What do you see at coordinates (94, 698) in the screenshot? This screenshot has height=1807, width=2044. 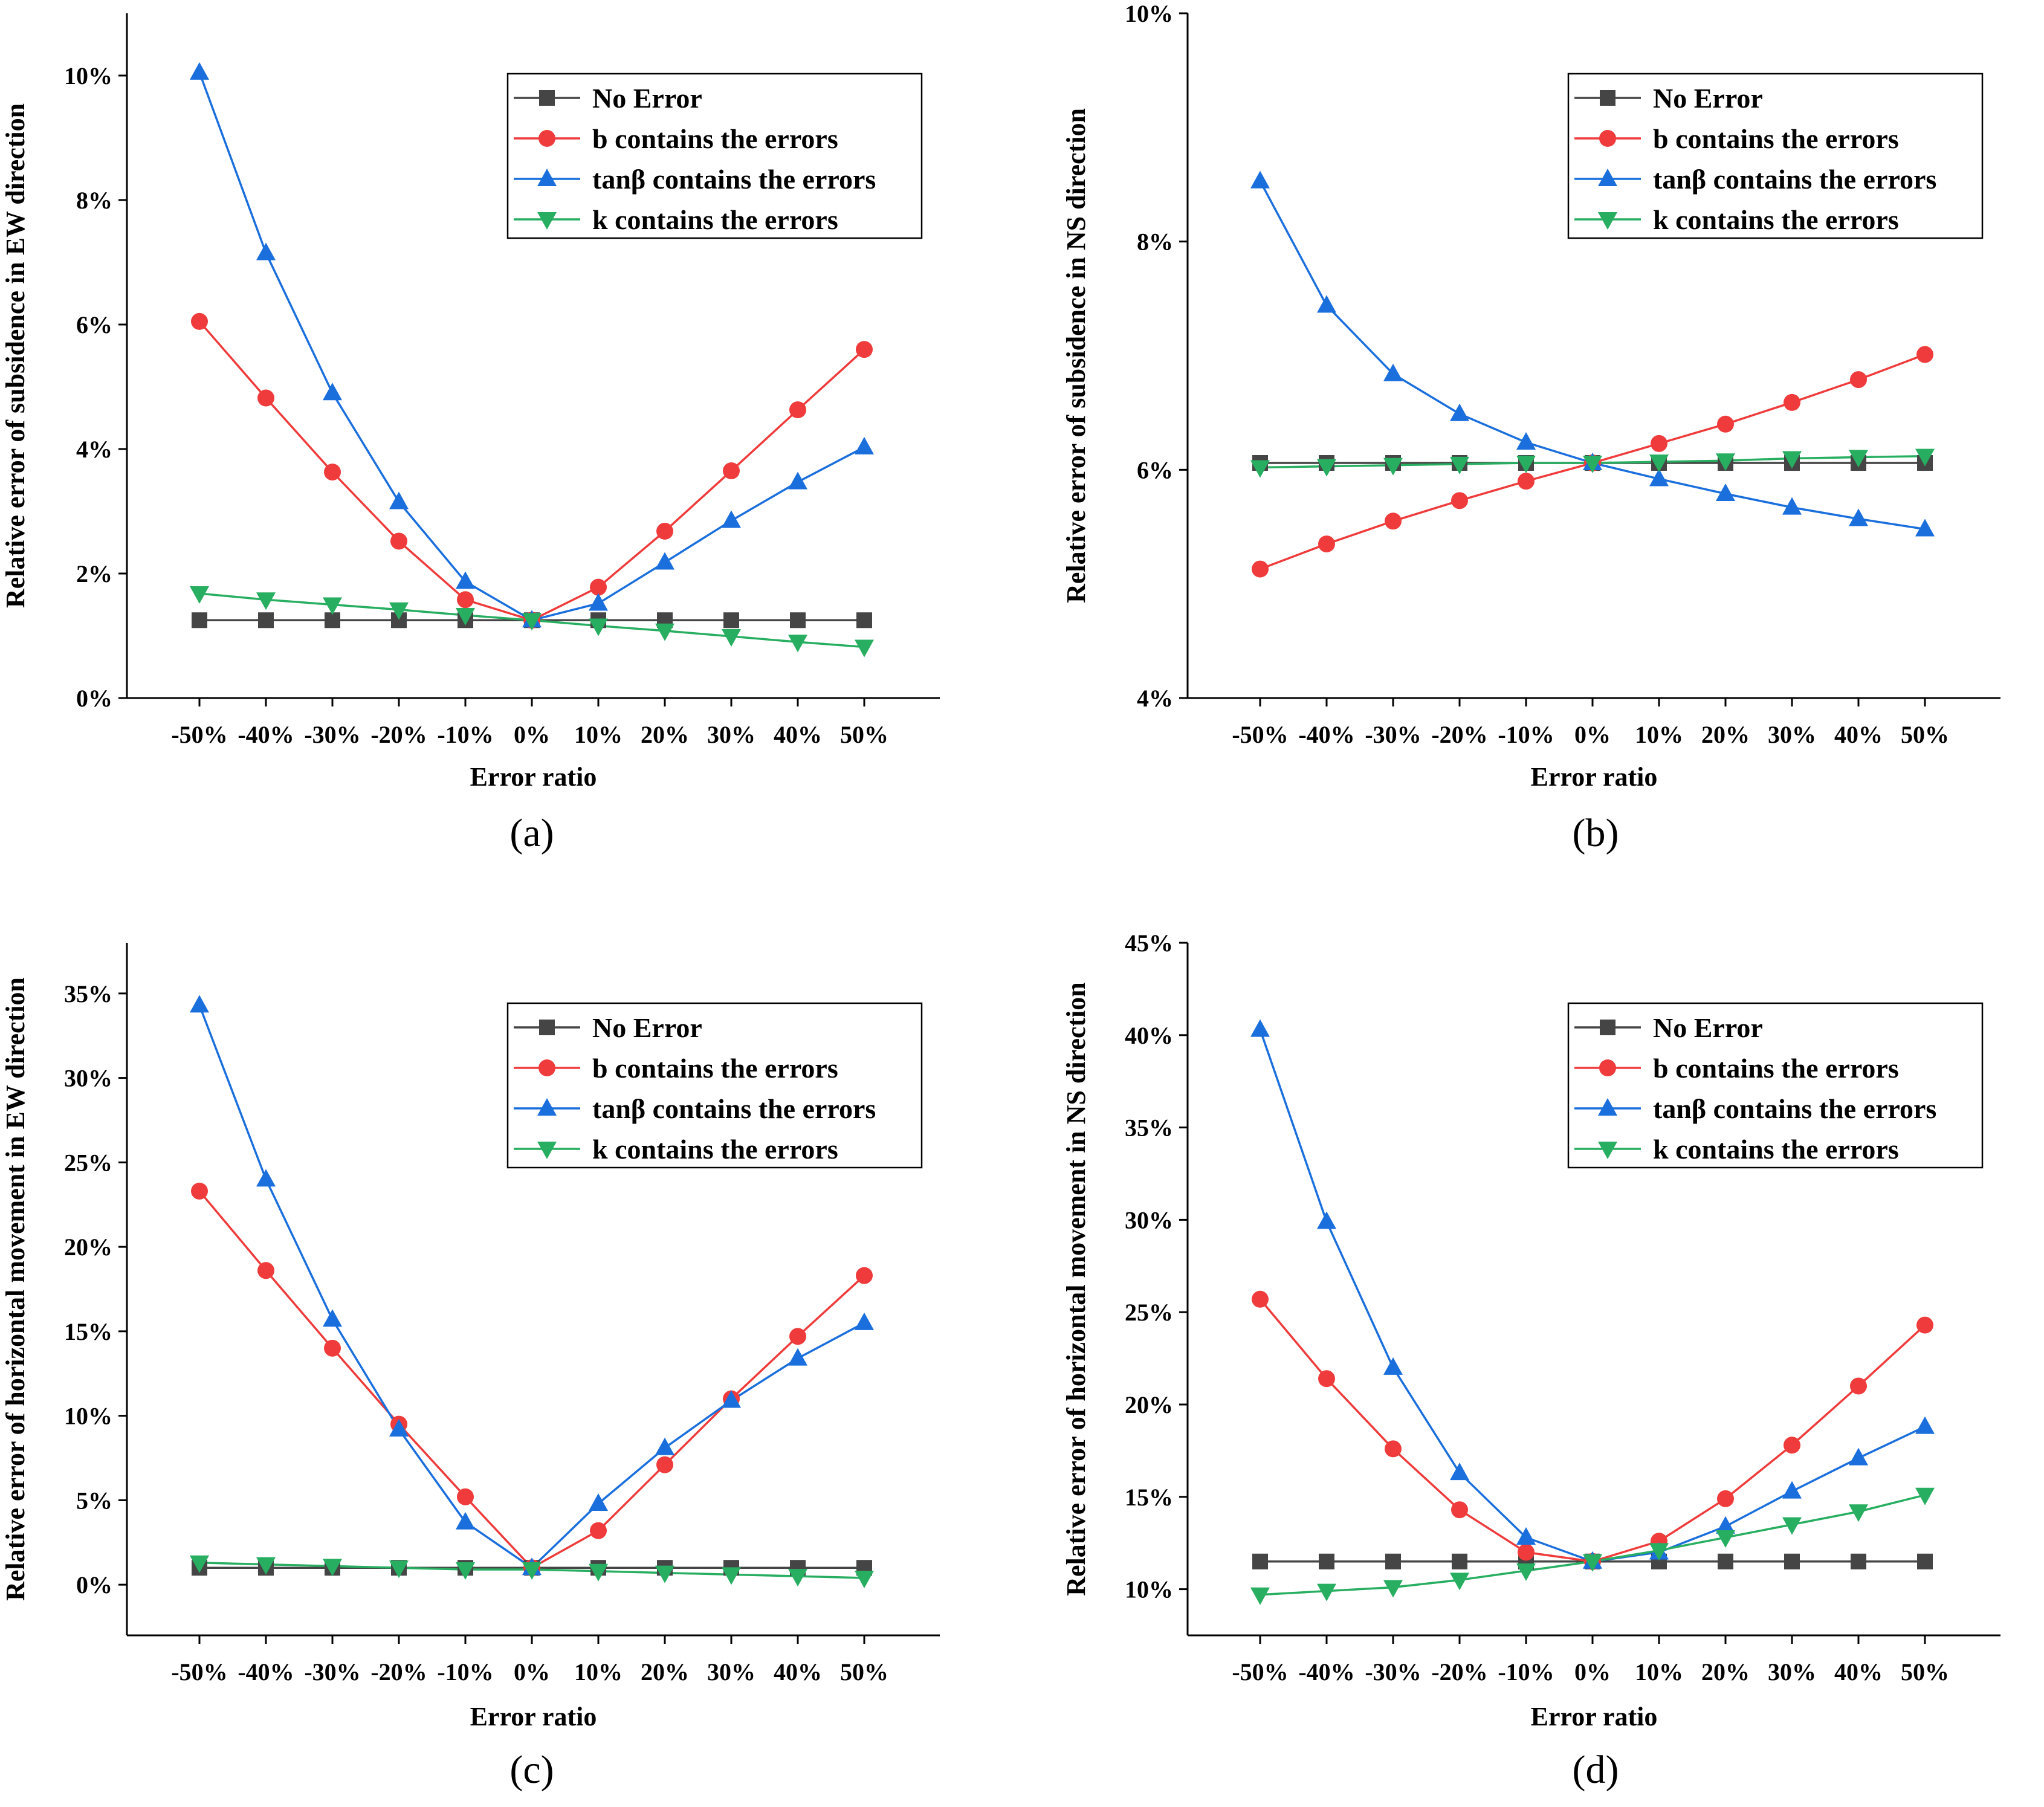 I see `y-tick-label: 0%` at bounding box center [94, 698].